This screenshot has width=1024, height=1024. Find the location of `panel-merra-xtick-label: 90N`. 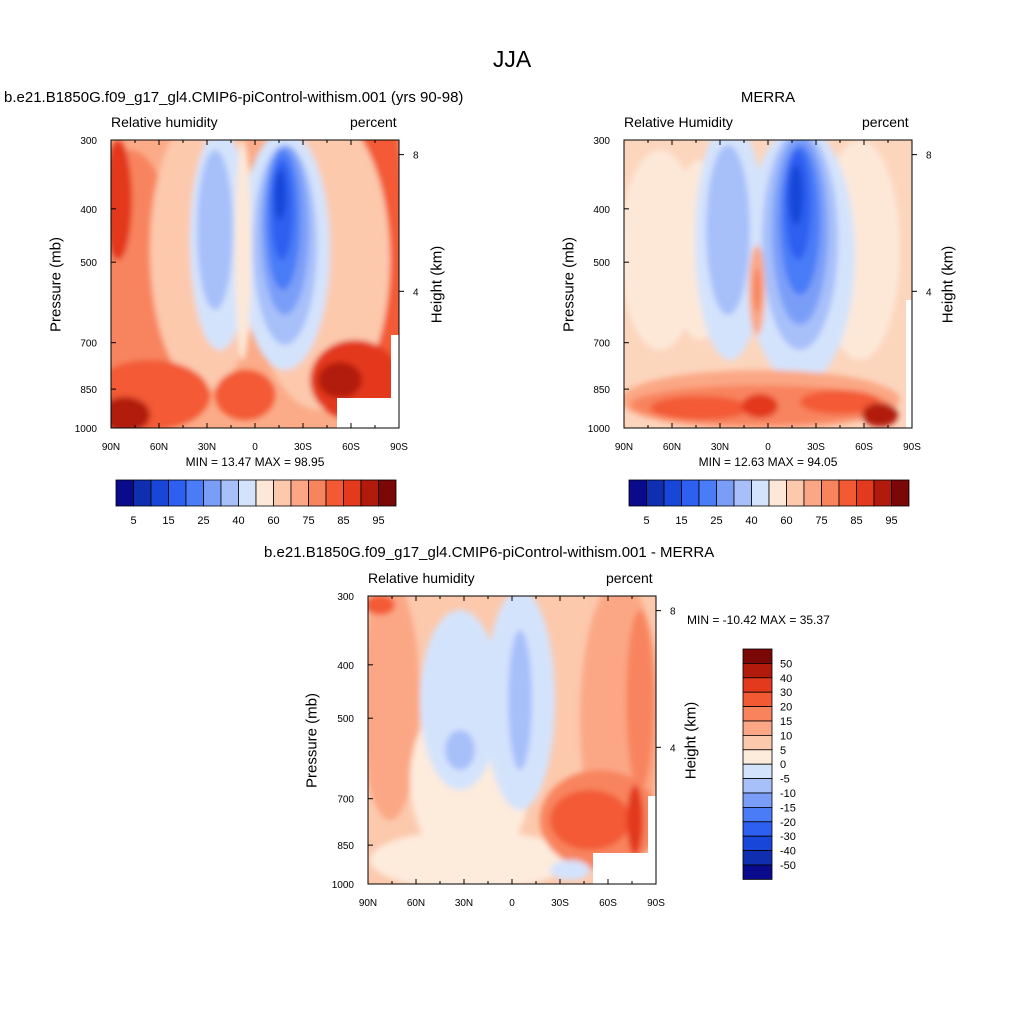

panel-merra-xtick-label: 90N is located at coordinates (624, 447).